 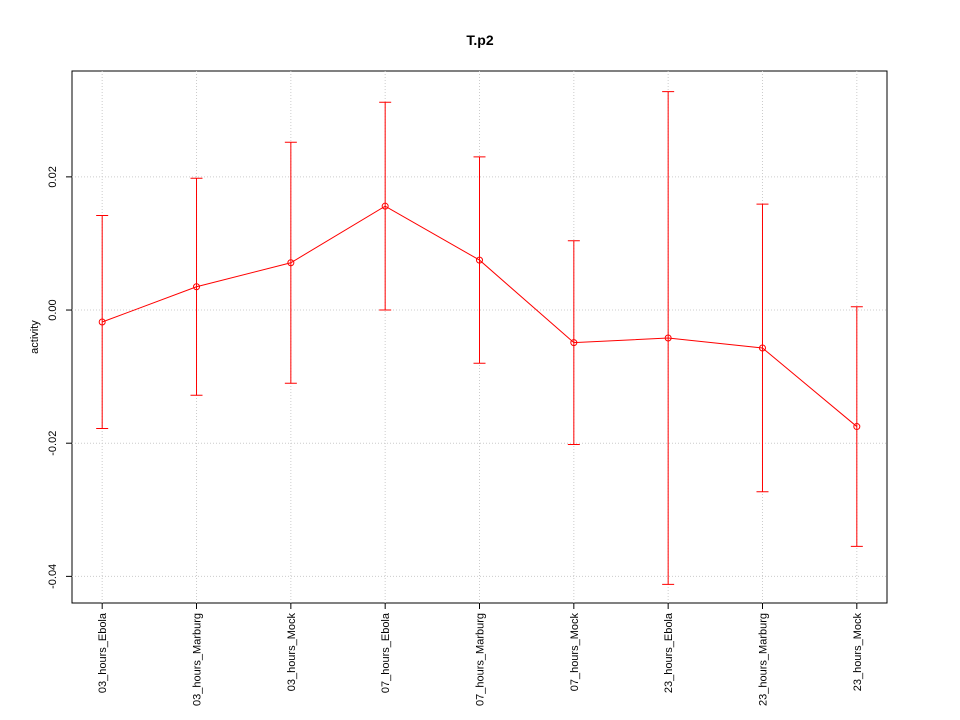 I want to click on x-tick-label: 03_hours_Marburg, so click(x=198, y=659).